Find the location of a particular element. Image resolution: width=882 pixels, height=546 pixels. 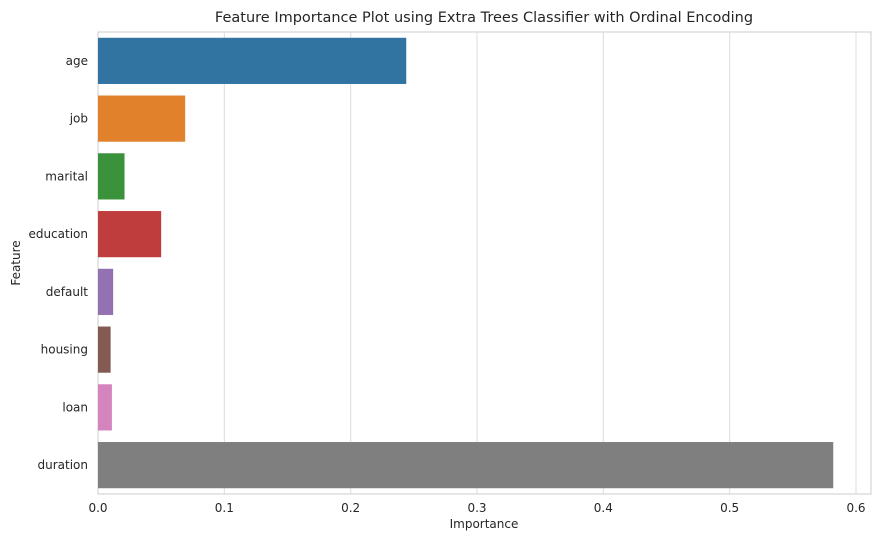

y-tick-label: housing is located at coordinates (64, 350).